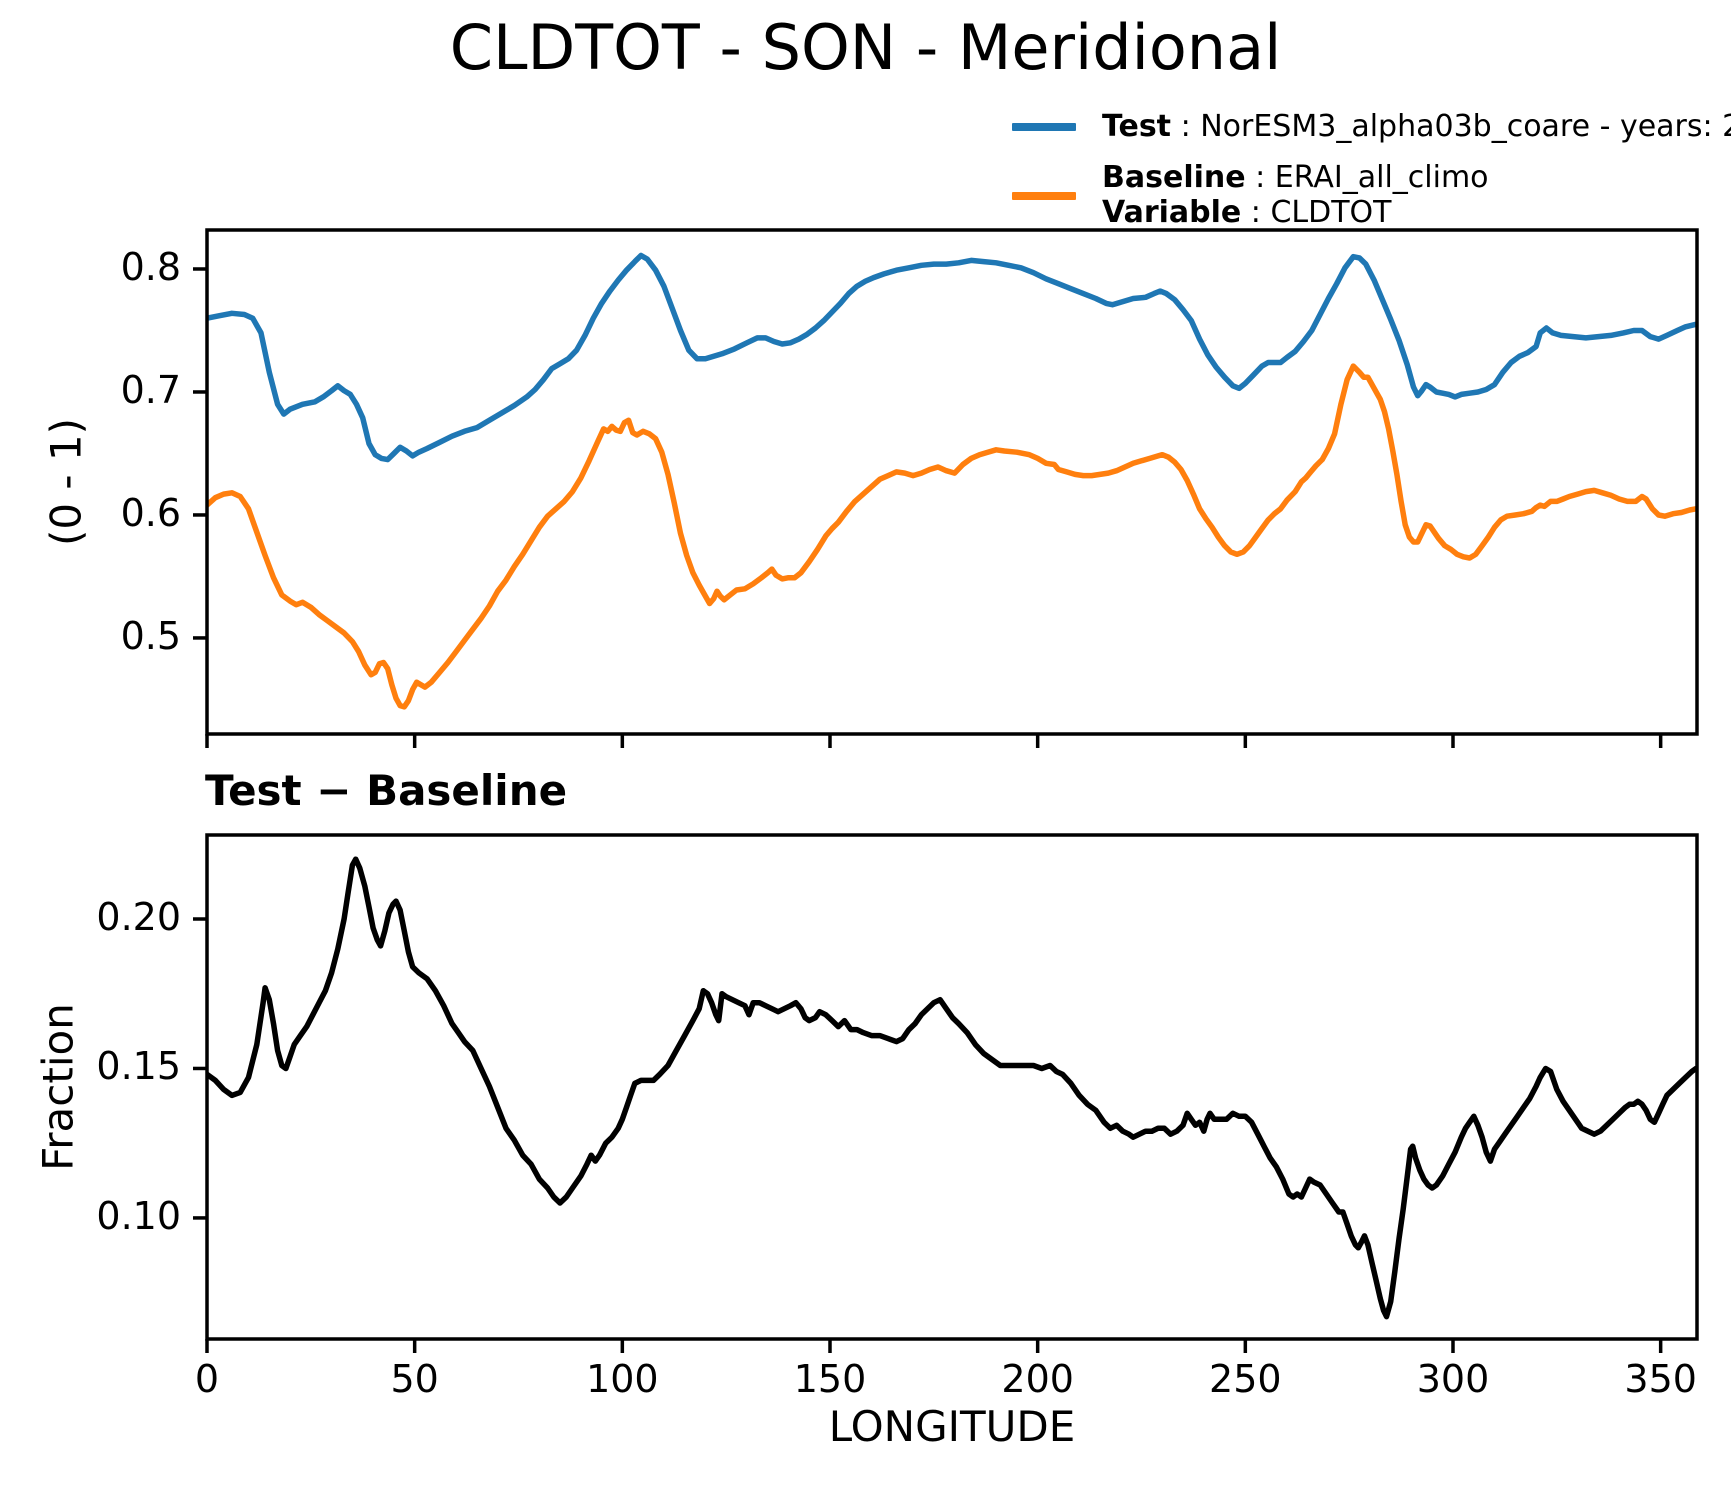 This screenshot has height=1496, width=1731. What do you see at coordinates (865, 47) in the screenshot?
I see `figure-title: CLDTOT - SON - Meridional` at bounding box center [865, 47].